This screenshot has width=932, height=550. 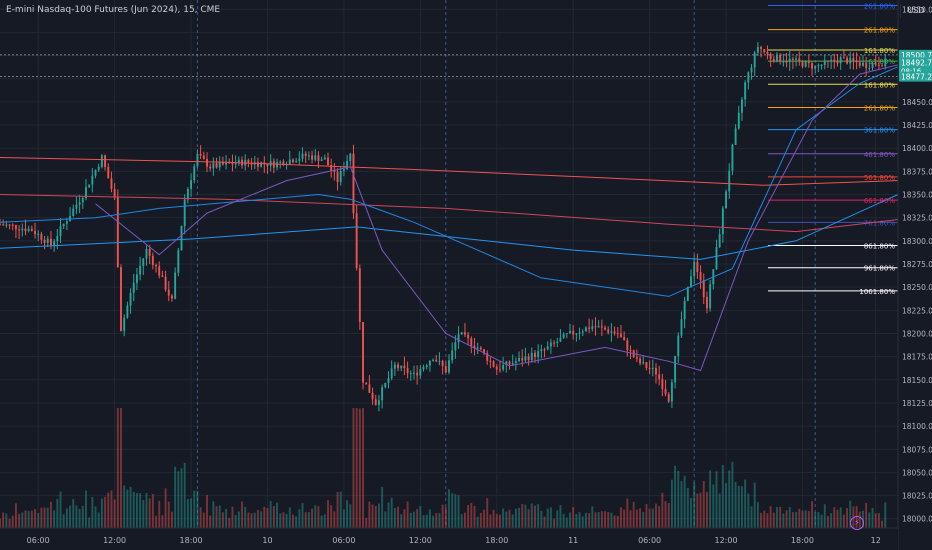 What do you see at coordinates (802, 540) in the screenshot?
I see `time-tick-label: 18:00` at bounding box center [802, 540].